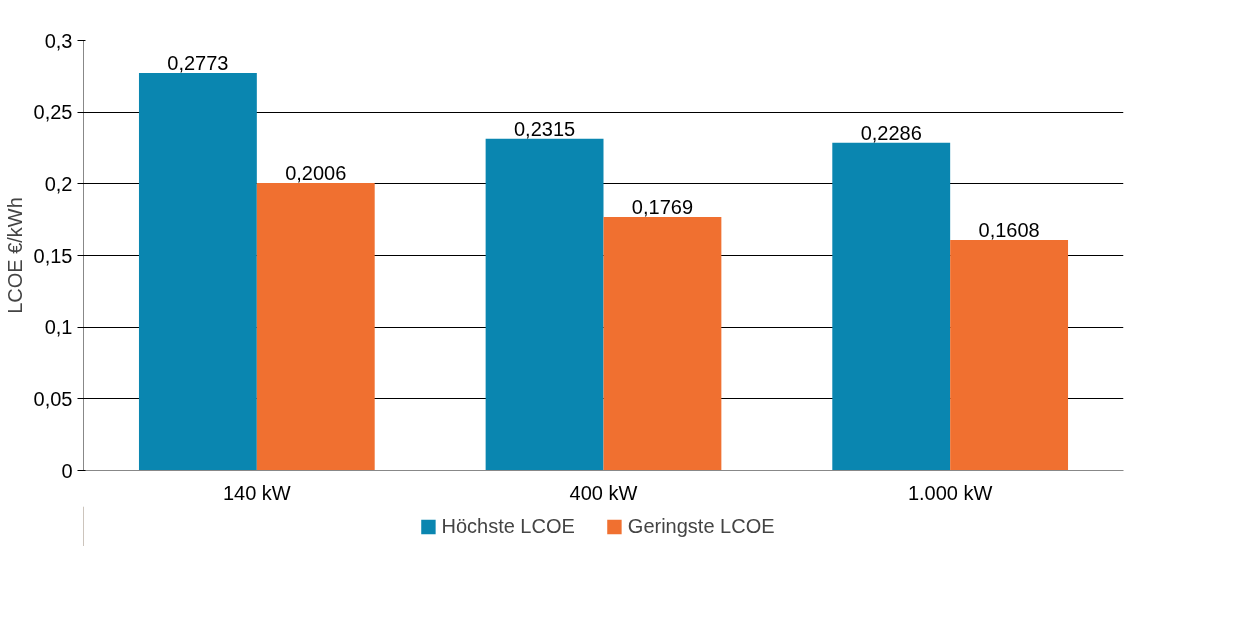  Describe the element at coordinates (662, 206) in the screenshot. I see `data-label: 0,1769` at that location.